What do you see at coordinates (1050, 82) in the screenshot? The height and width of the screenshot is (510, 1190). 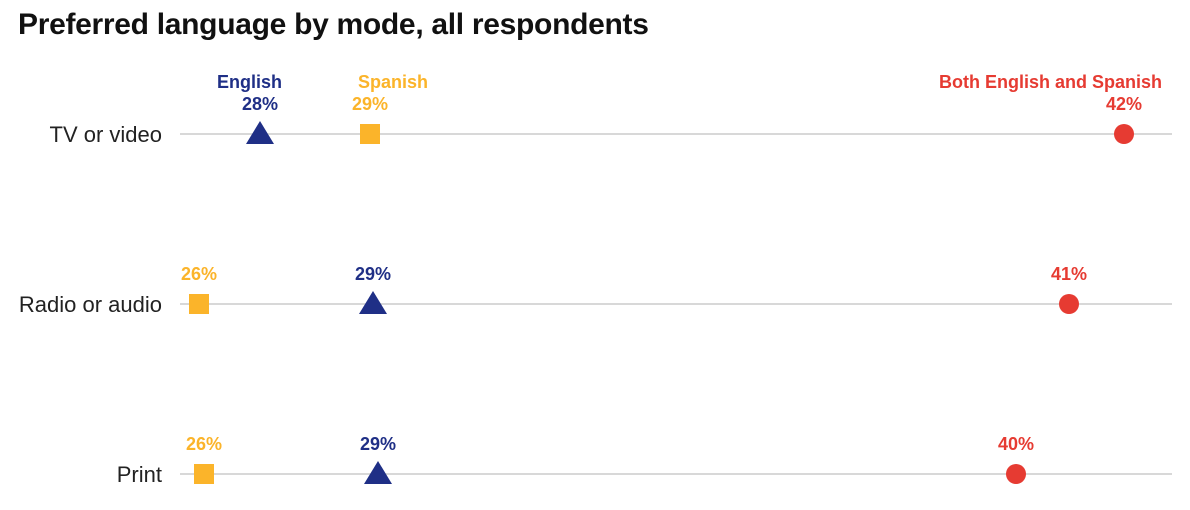 I see `series-label-both-english-and-spanish: Both English and Spanish` at bounding box center [1050, 82].